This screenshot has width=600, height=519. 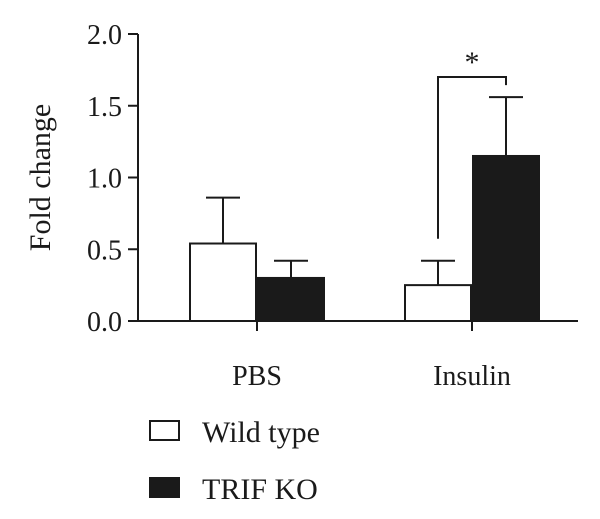 I want to click on y-tick-label: 1.5, so click(x=104, y=107).